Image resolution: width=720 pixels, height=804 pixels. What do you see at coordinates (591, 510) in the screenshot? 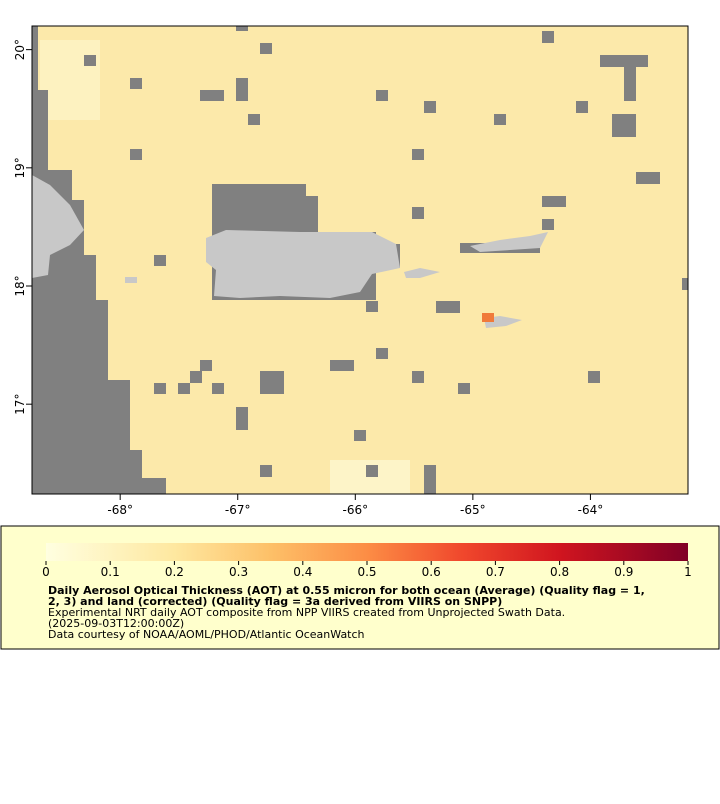
I see `x-tick-label: -64°` at bounding box center [591, 510].